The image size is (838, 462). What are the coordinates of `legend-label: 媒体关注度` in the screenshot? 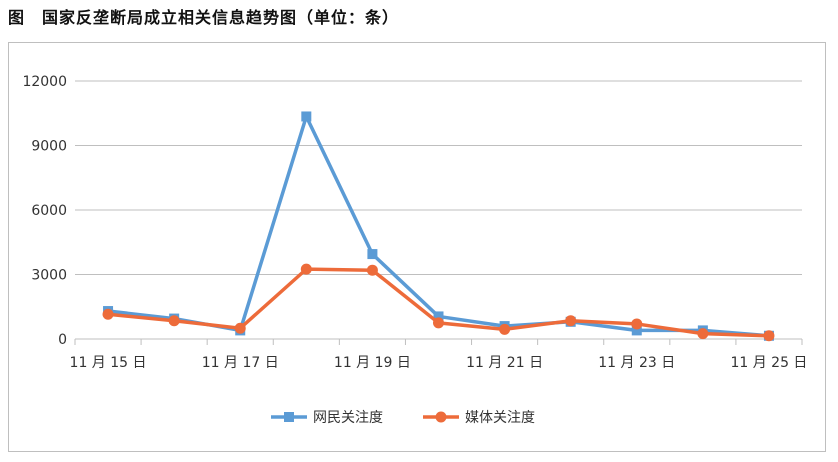 It's located at (500, 418).